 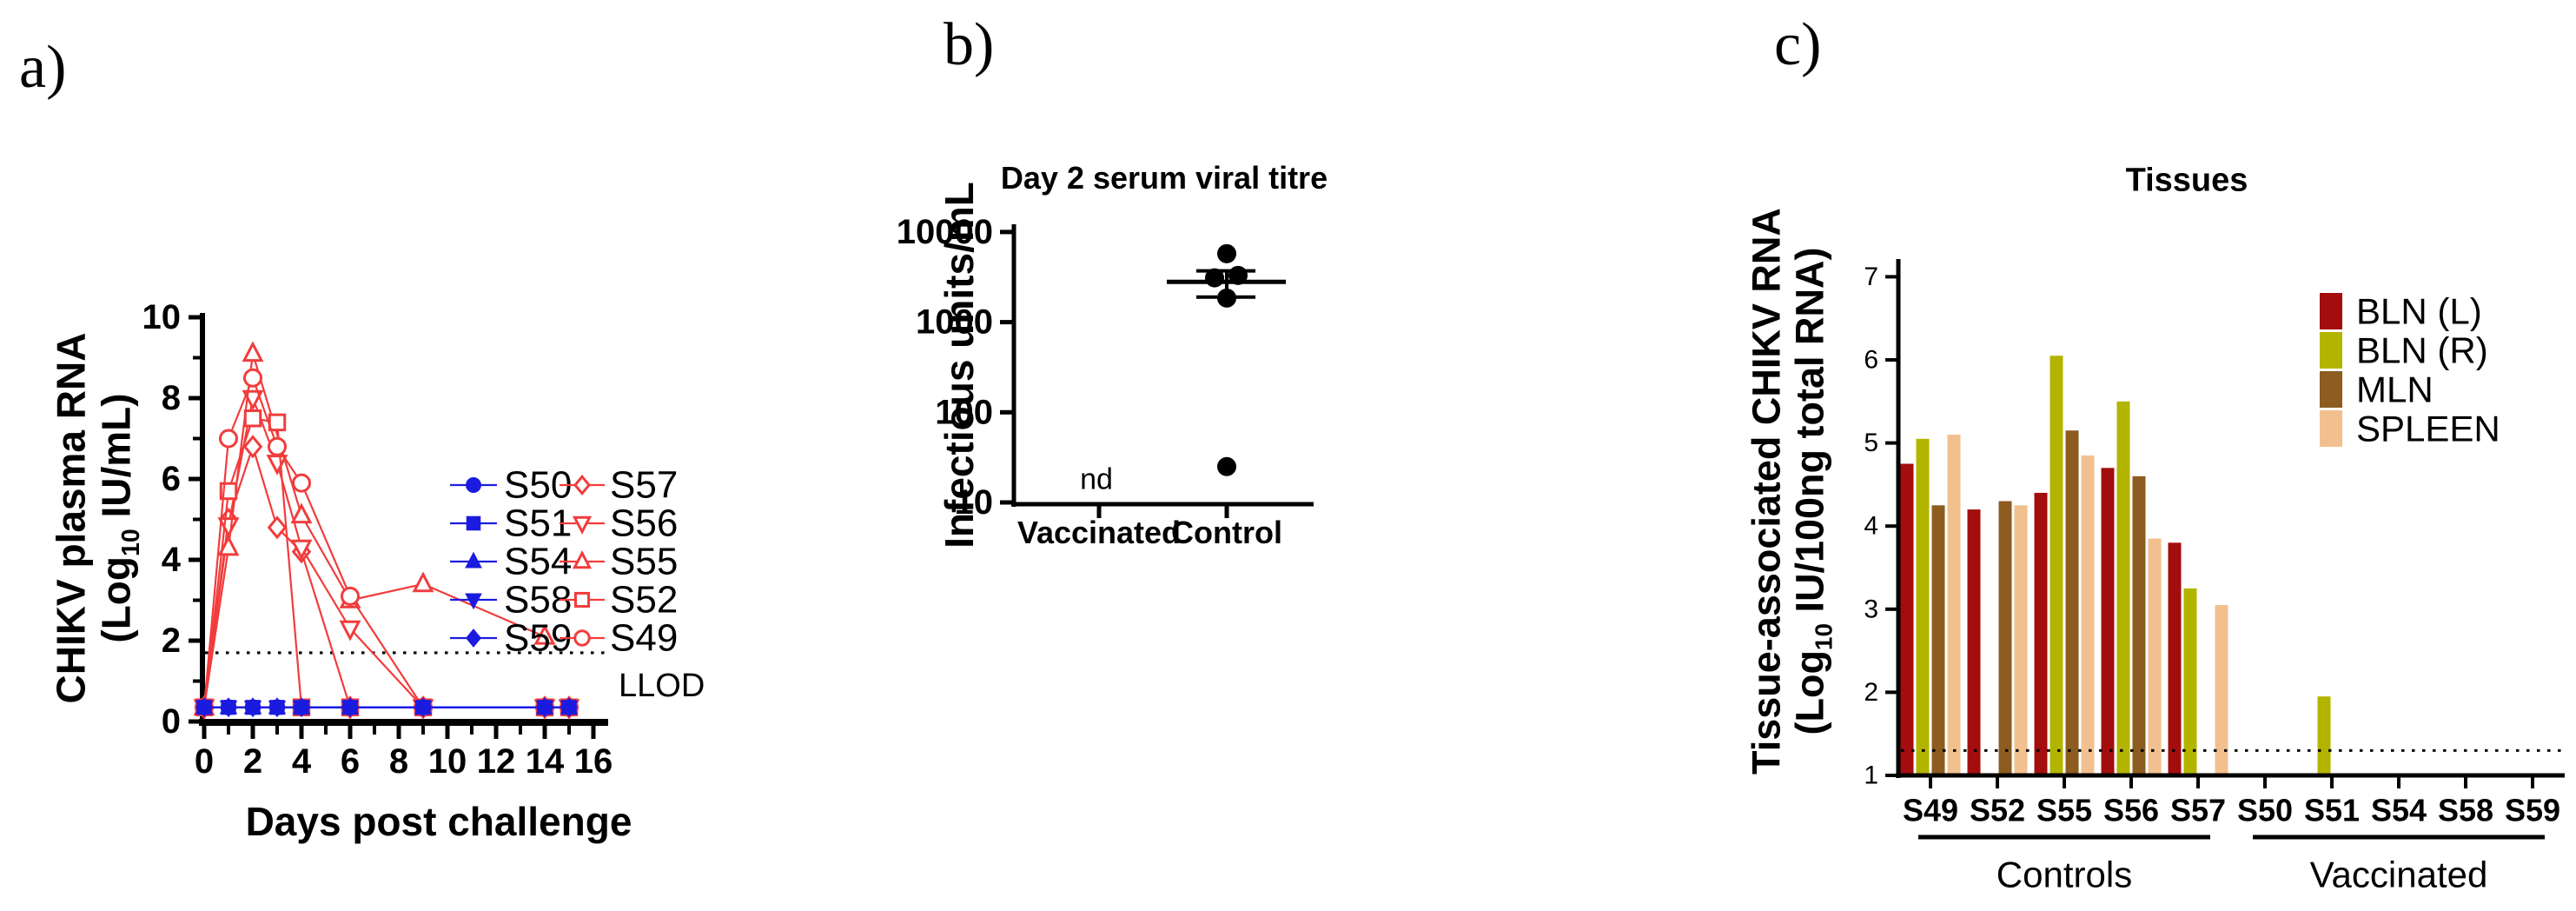 I want to click on y-tick-label: 4, so click(x=1871, y=526).